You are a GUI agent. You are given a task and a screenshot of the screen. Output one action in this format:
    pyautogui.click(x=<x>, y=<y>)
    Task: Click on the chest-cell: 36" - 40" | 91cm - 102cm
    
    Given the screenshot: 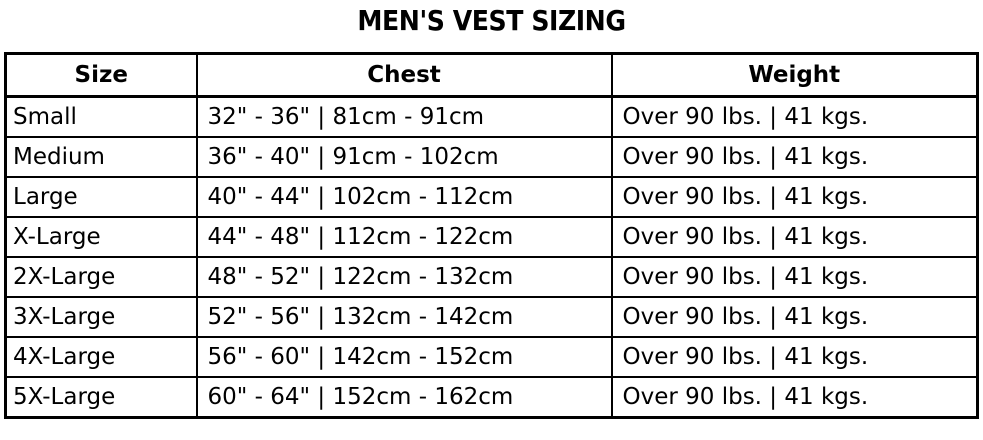 What is the action you would take?
    pyautogui.click(x=404, y=157)
    